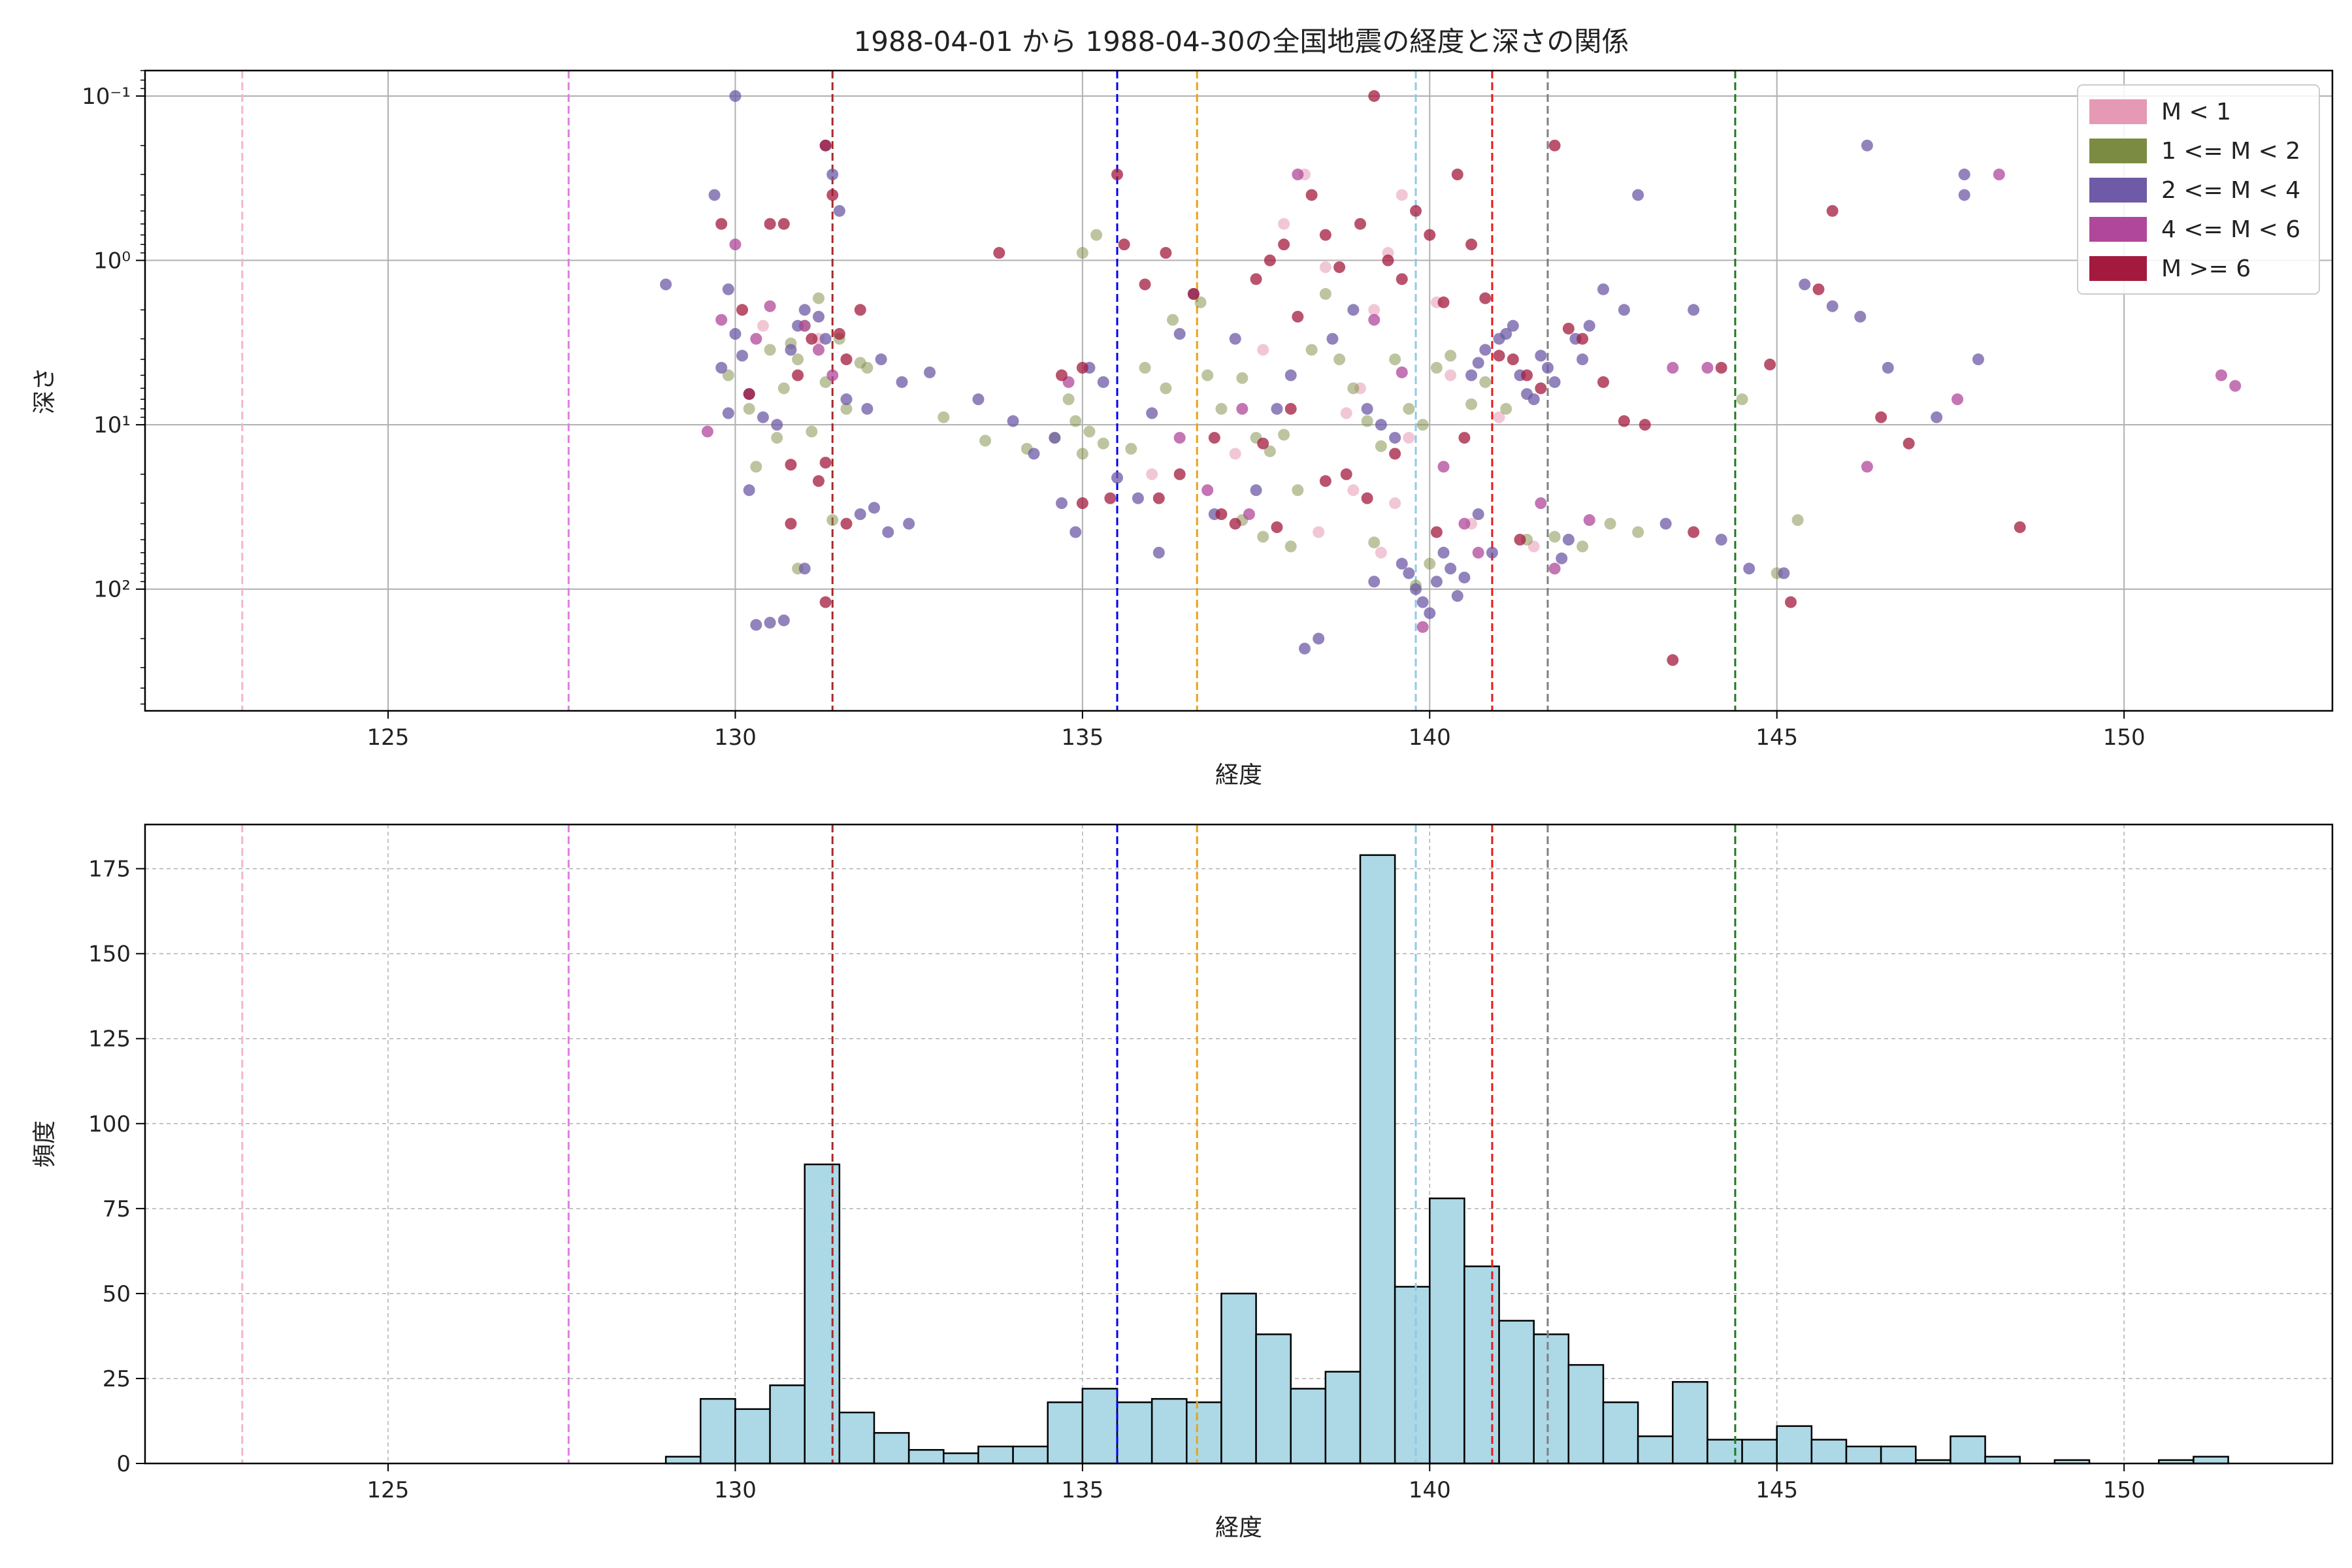  I want to click on scatter-y-tick-label: 10¹, so click(112, 425).